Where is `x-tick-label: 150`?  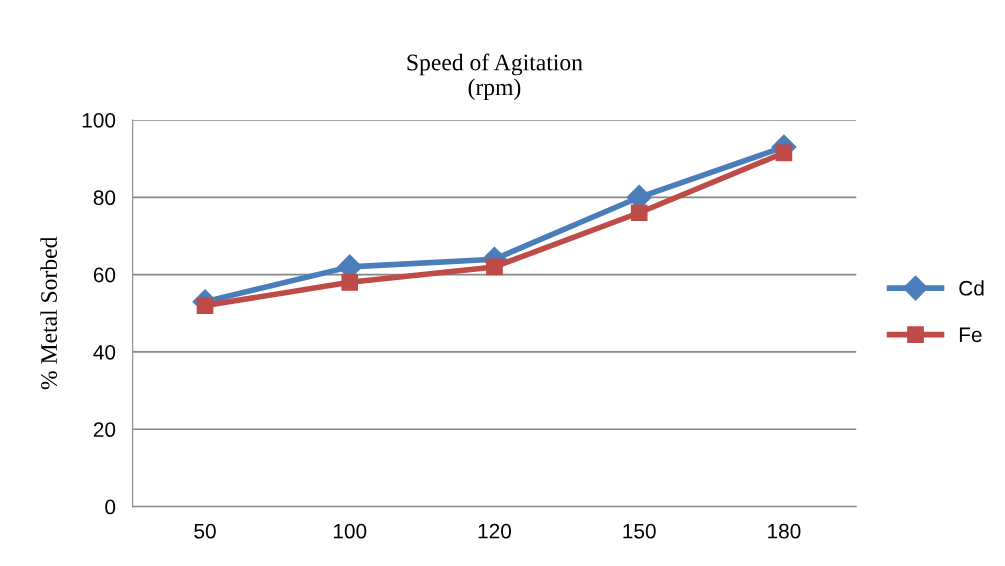
x-tick-label: 150 is located at coordinates (639, 531).